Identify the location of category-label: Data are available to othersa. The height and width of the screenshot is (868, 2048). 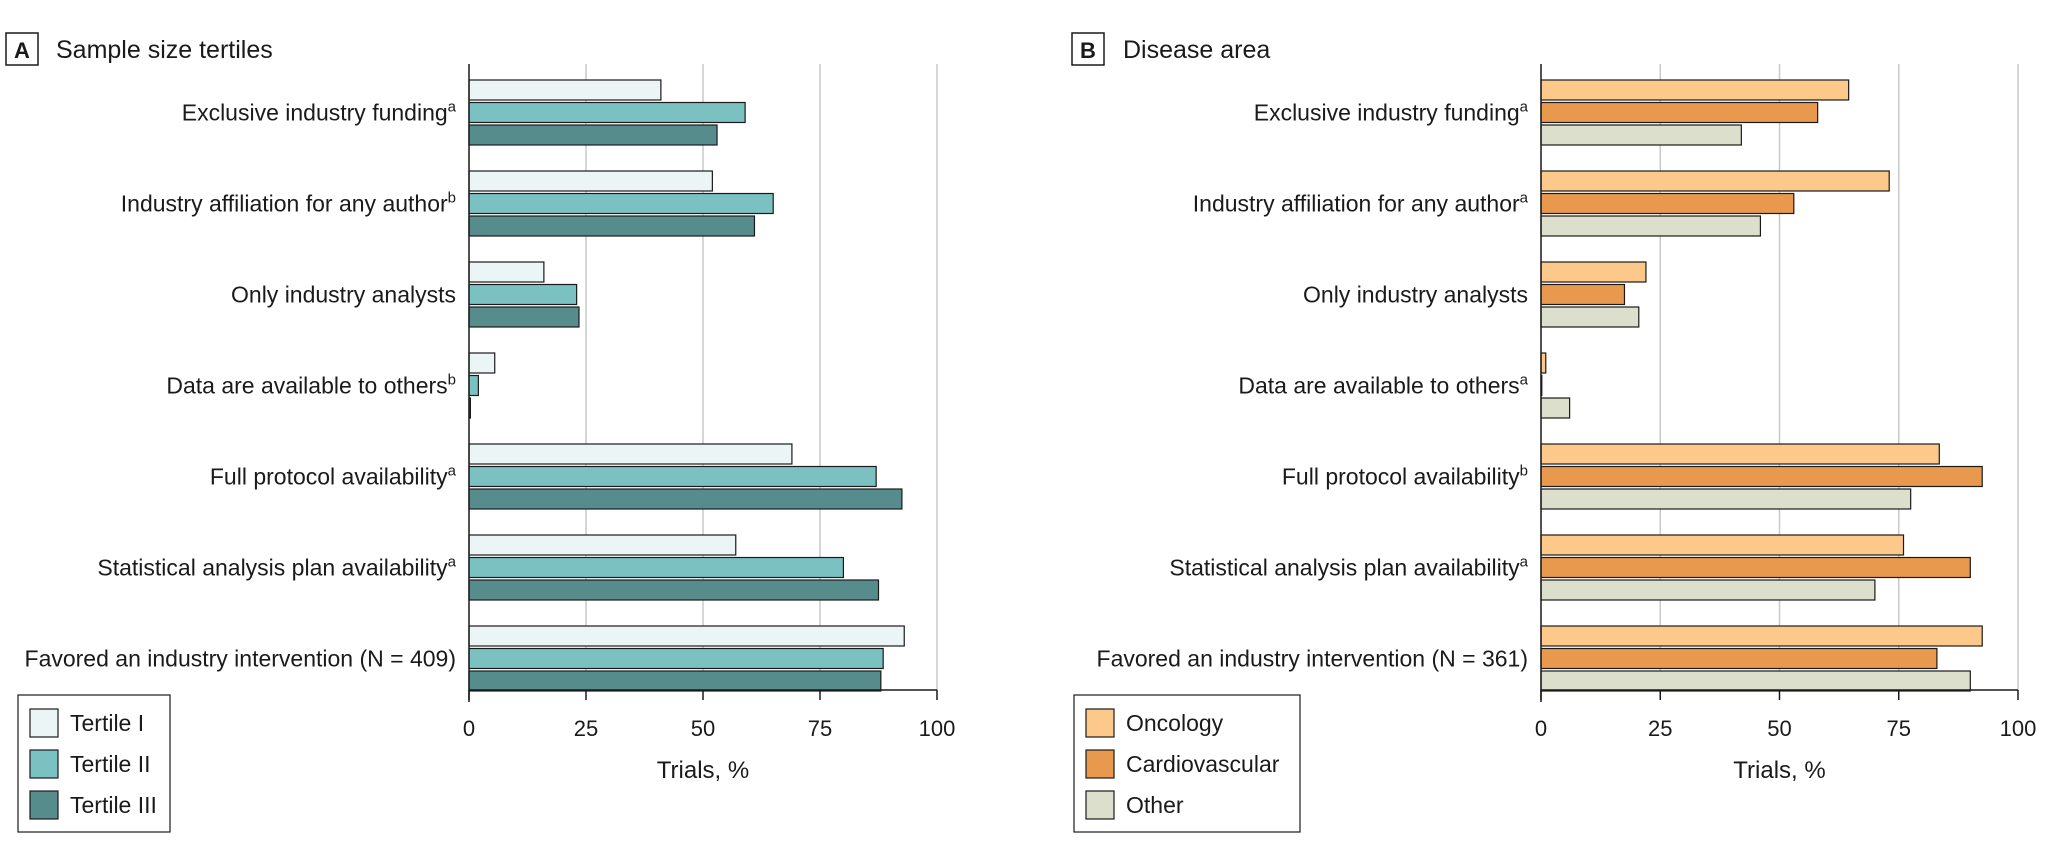
(1383, 385).